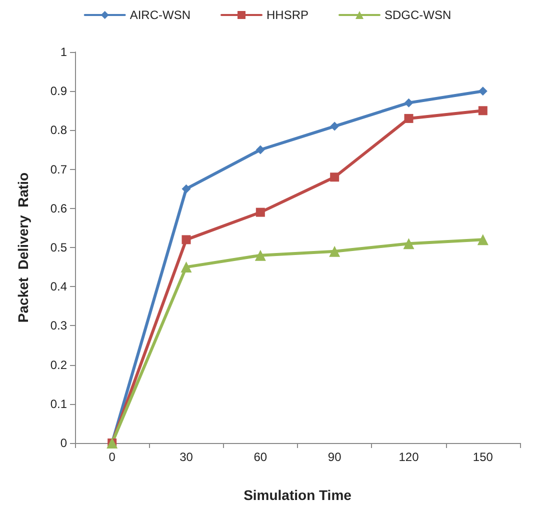  Describe the element at coordinates (59, 247) in the screenshot. I see `y-tick-label: 0.5` at that location.